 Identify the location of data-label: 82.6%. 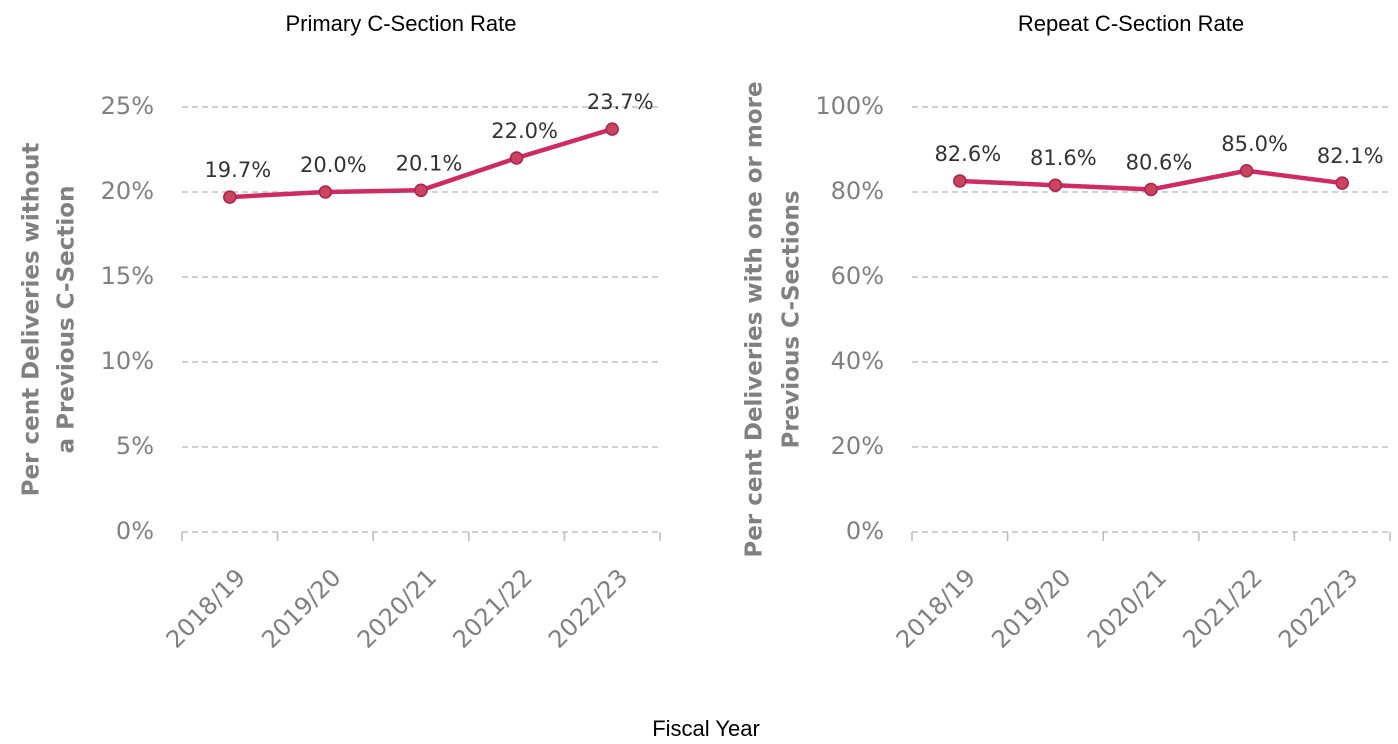
(967, 154).